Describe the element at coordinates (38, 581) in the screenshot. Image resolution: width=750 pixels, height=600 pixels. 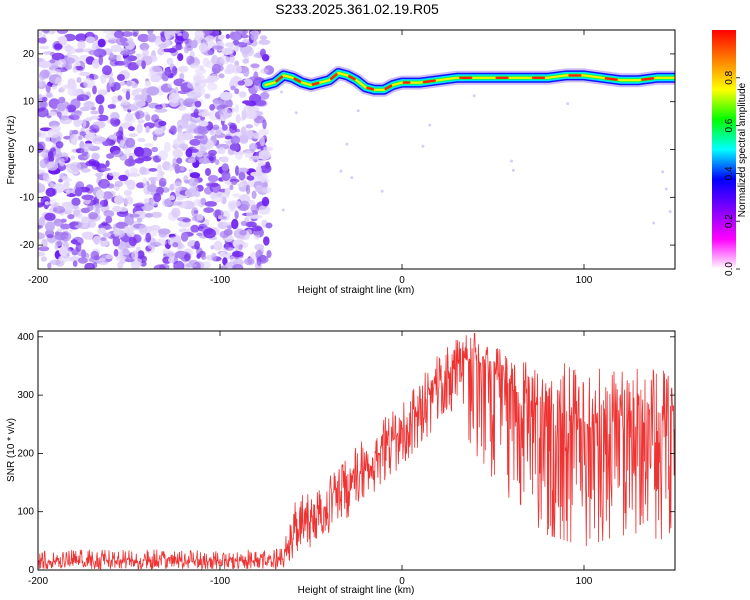
I see `snr-x-tick-label: -200` at that location.